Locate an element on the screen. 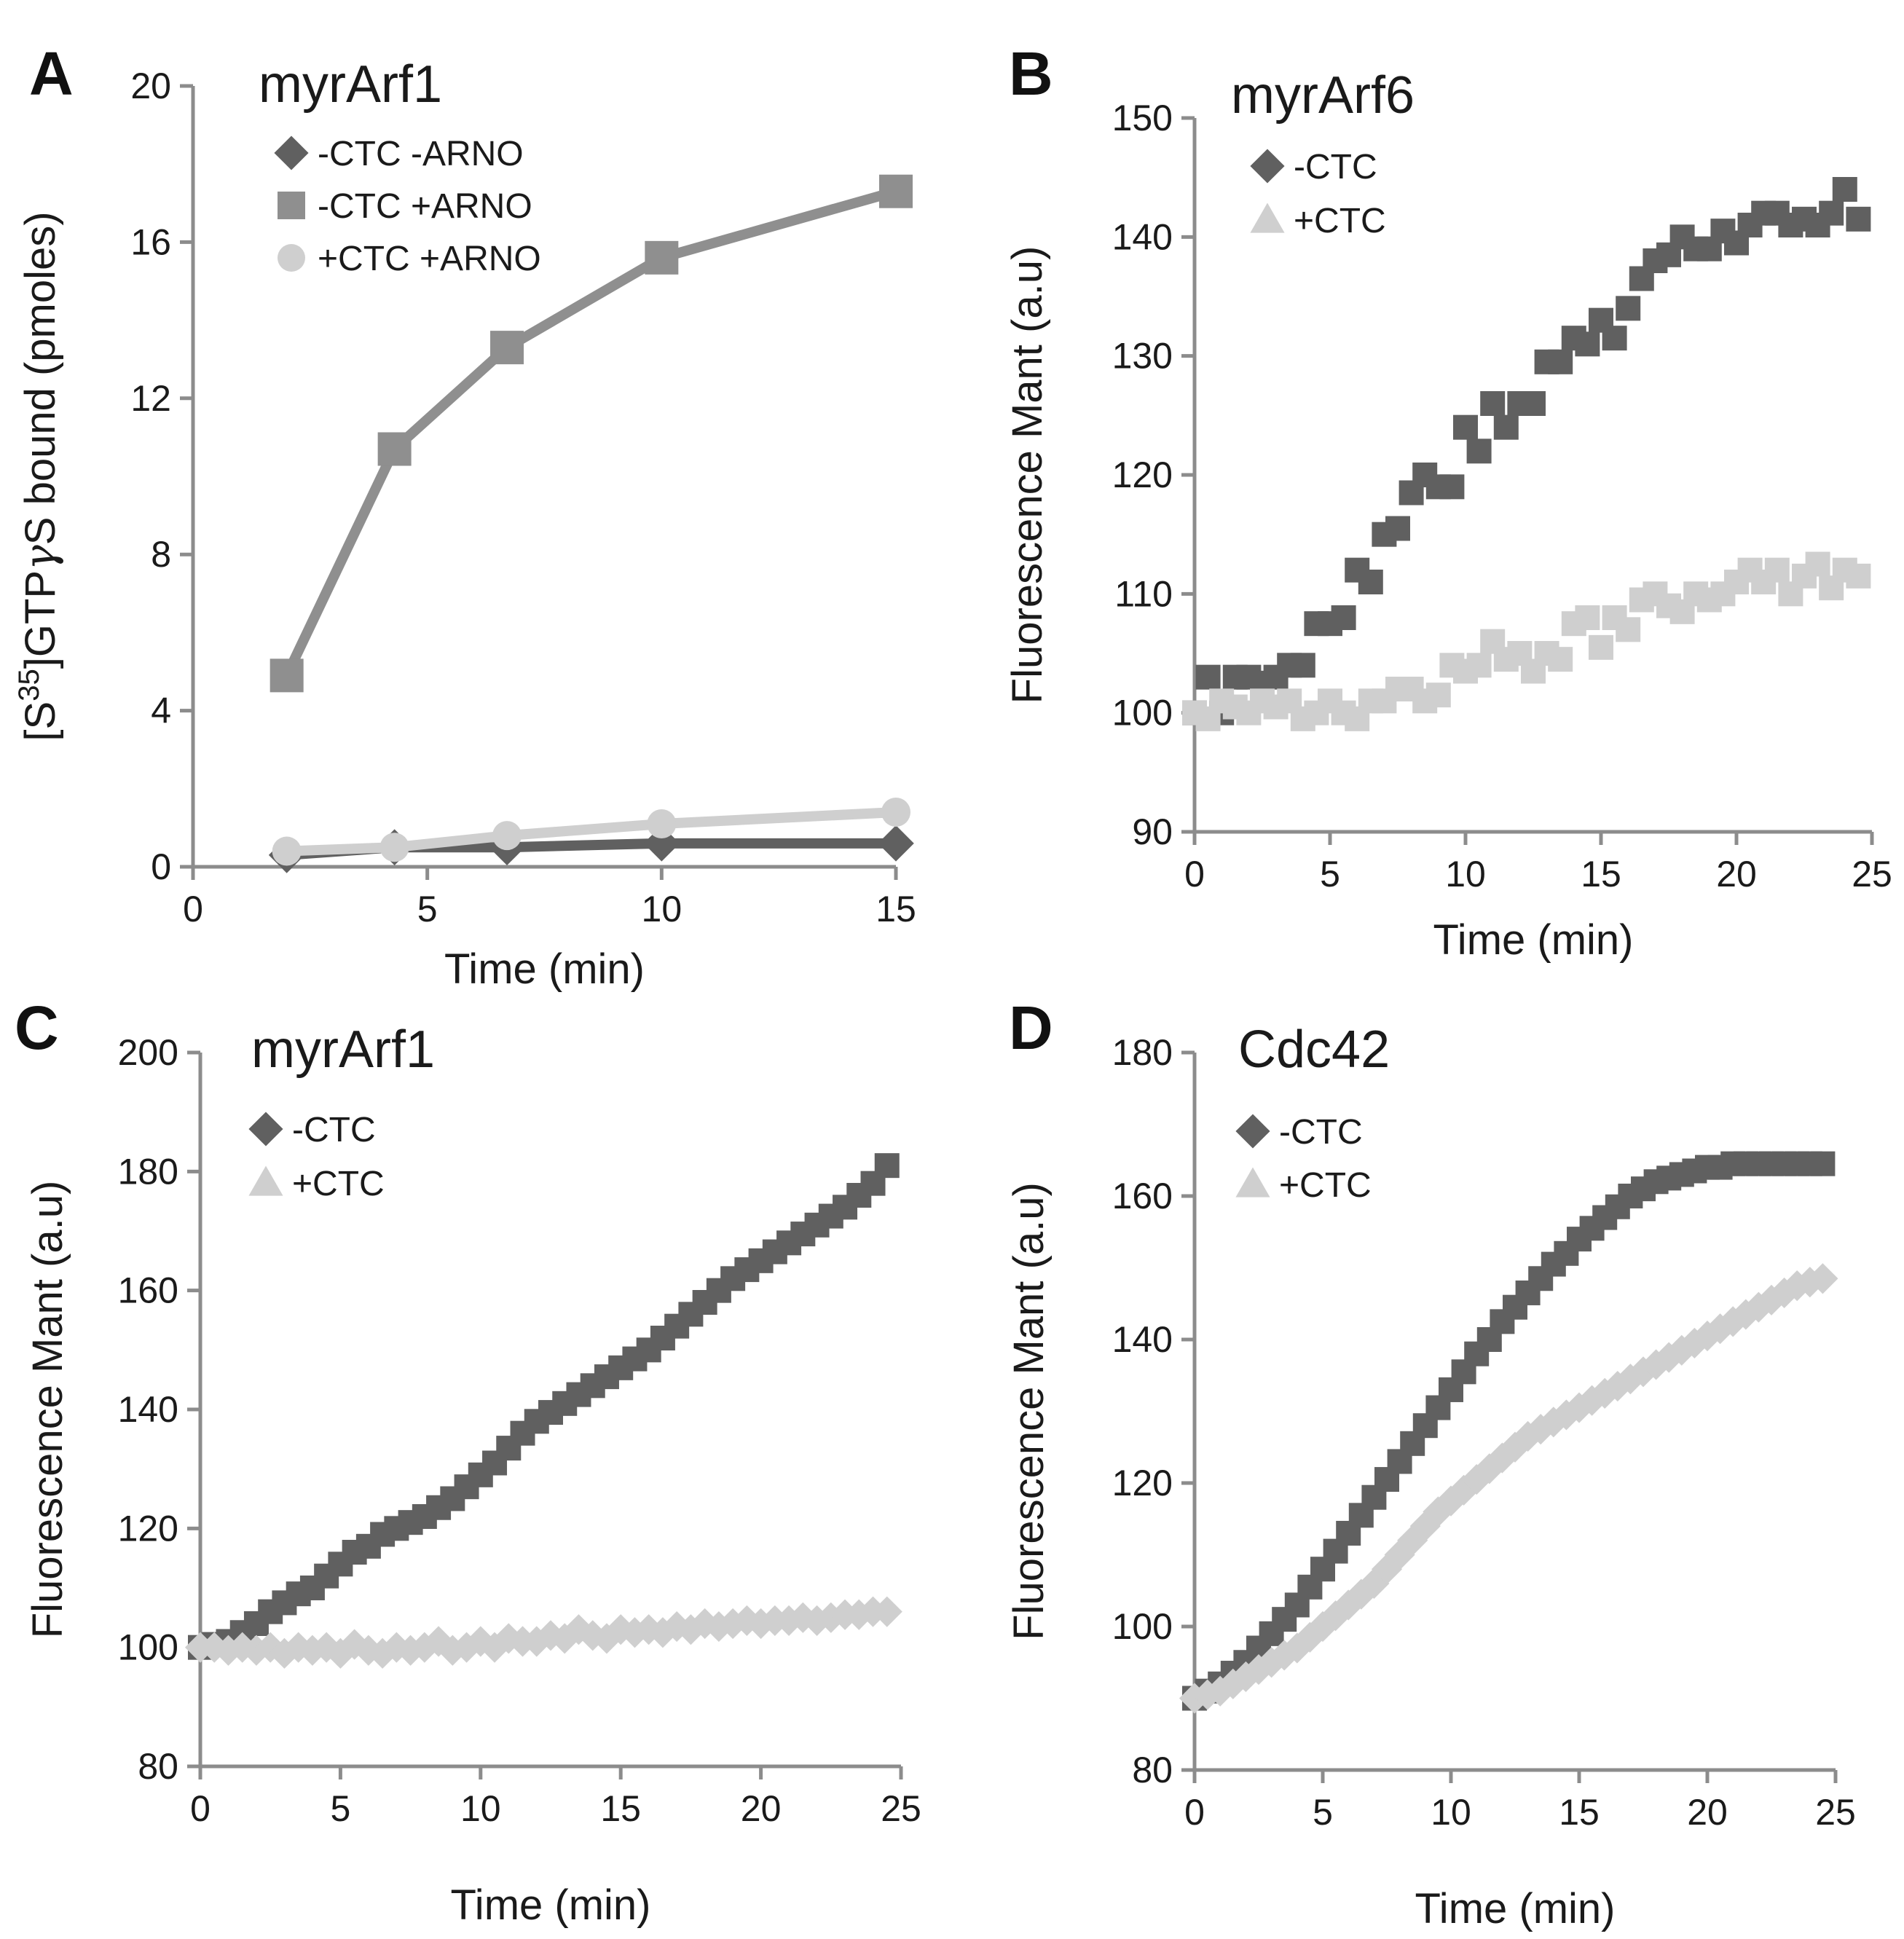 This screenshot has height=1939, width=1904. legend-label: +CTC is located at coordinates (1325, 1186).